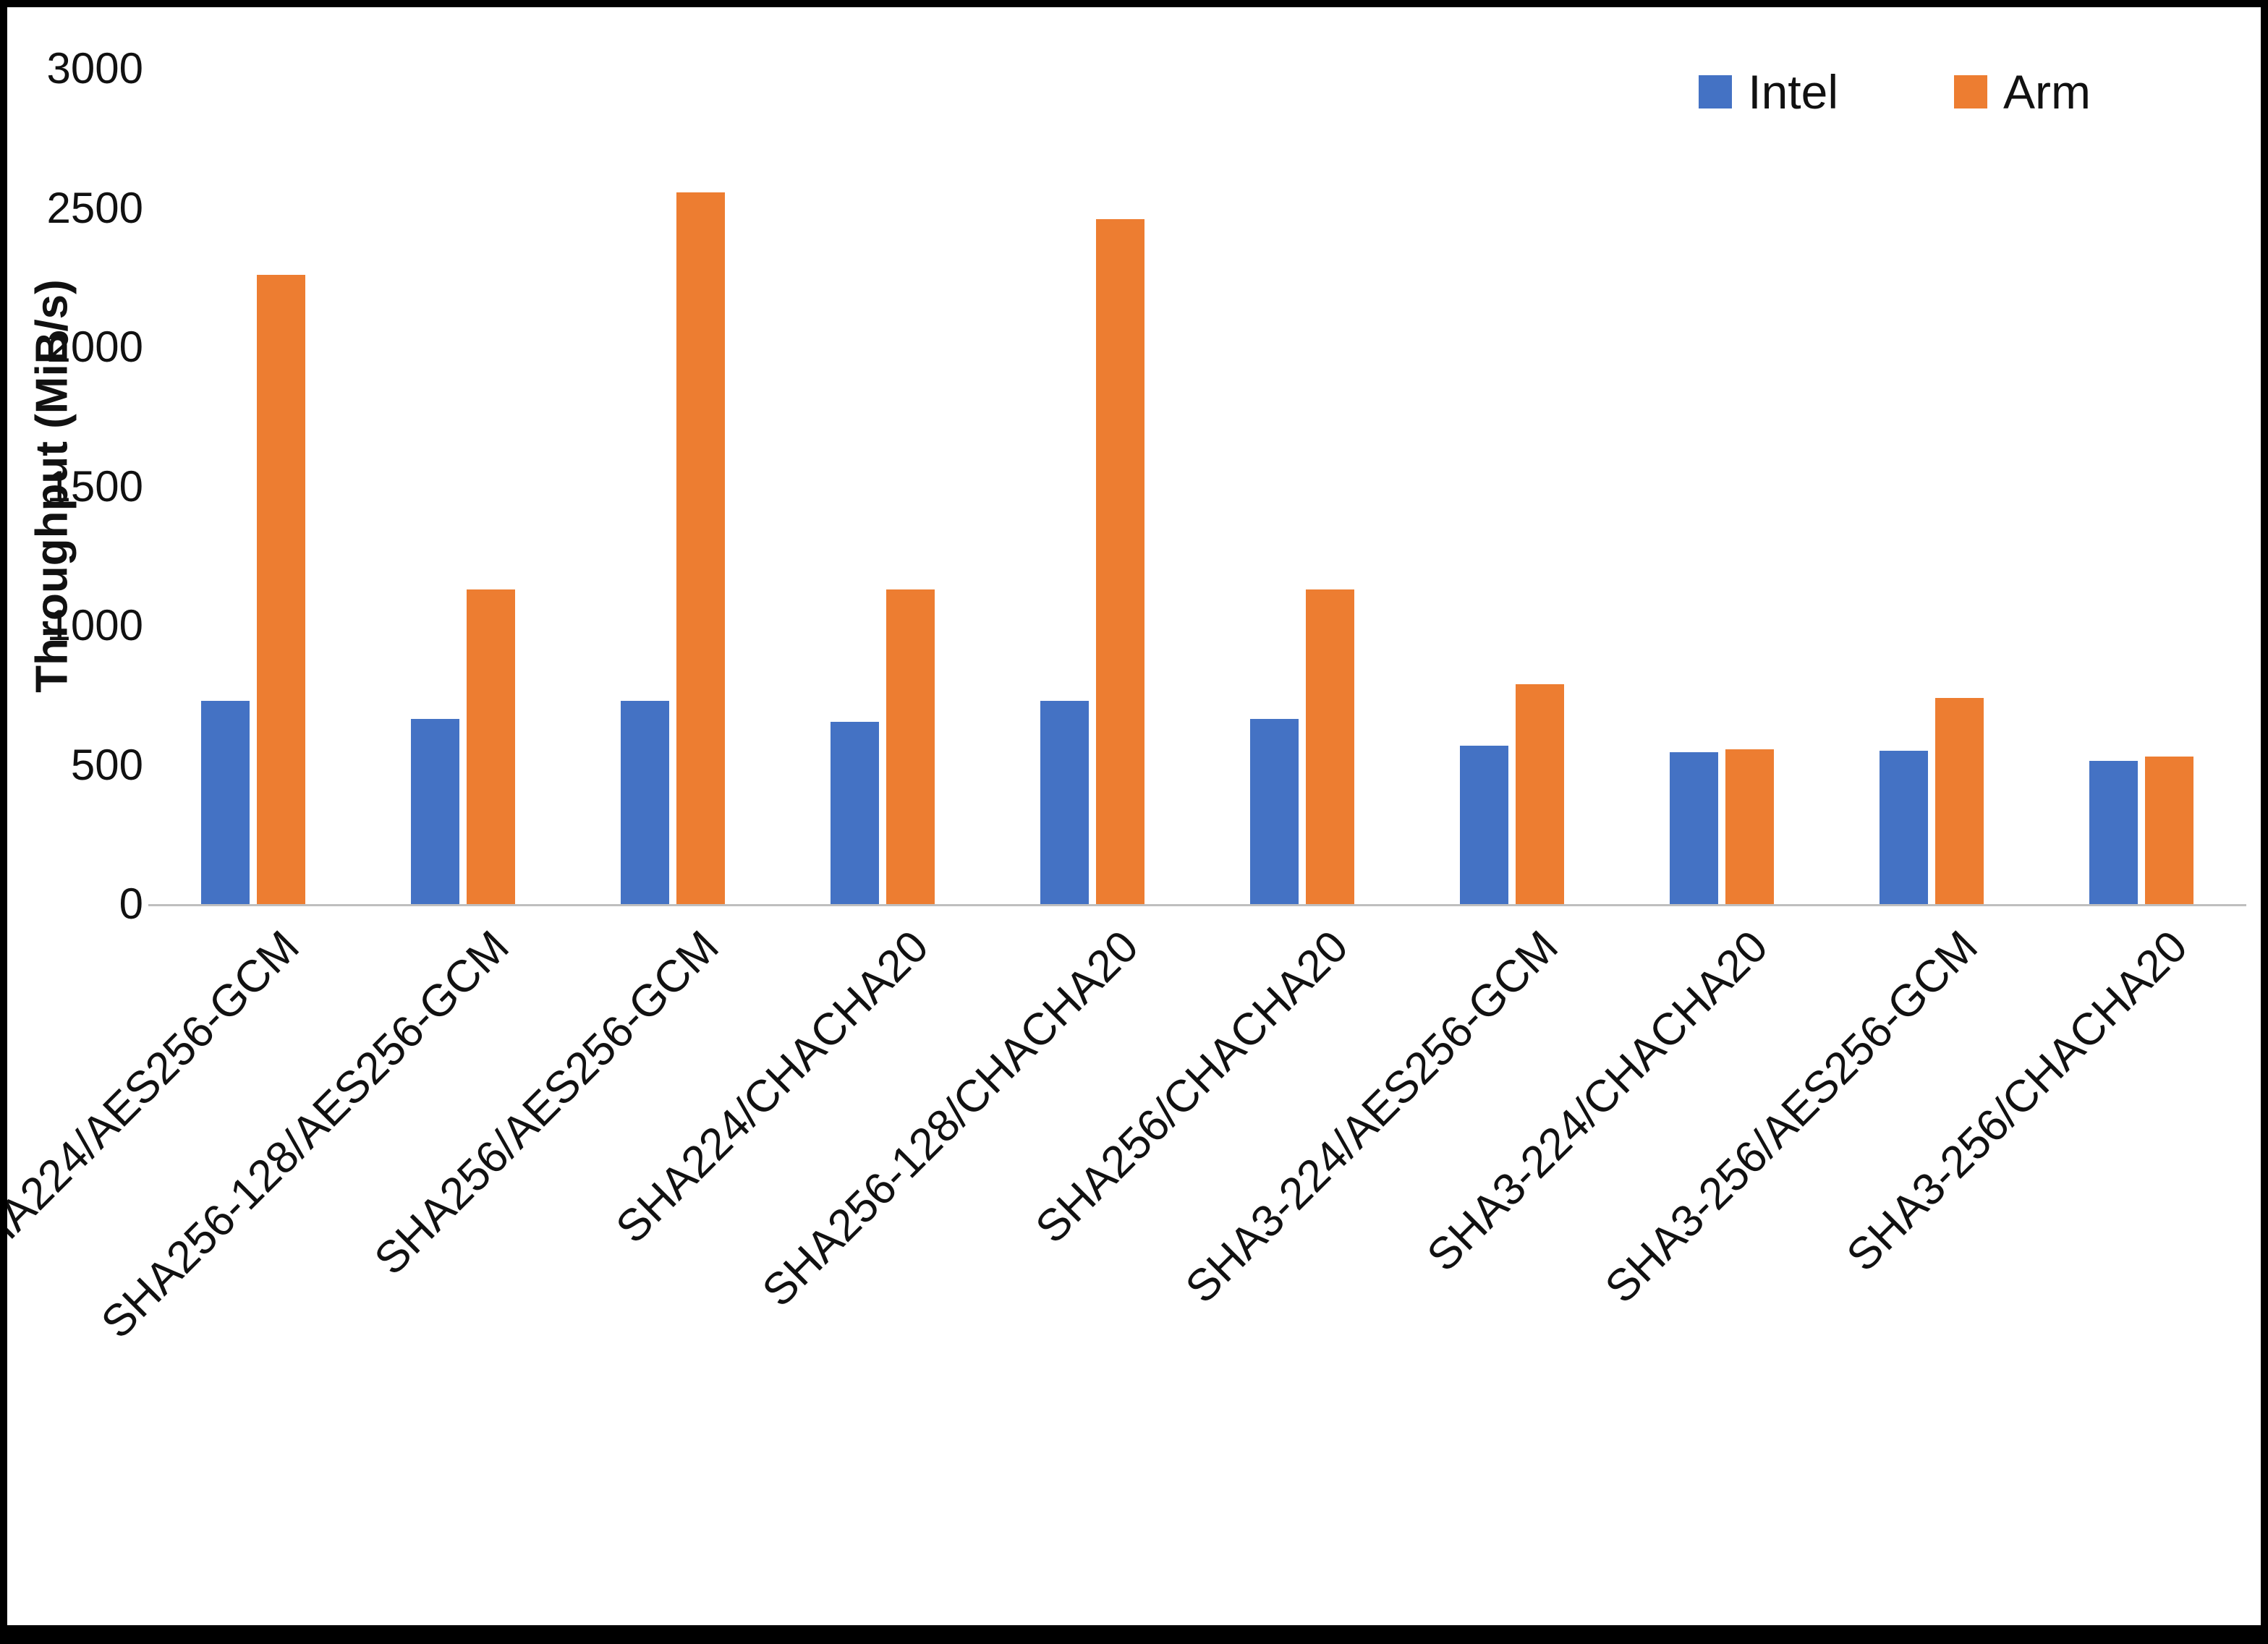  I want to click on y-tick-label: 1000, so click(94, 625).